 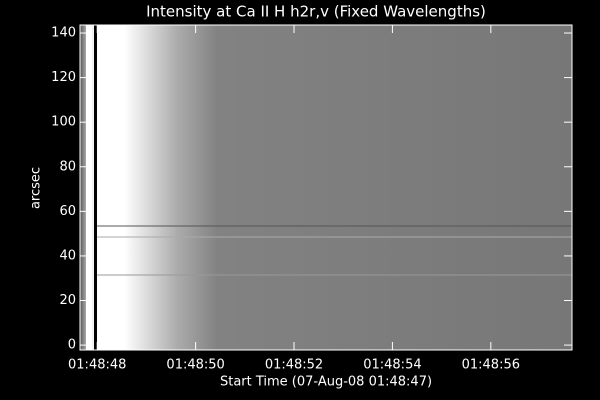 What do you see at coordinates (67, 211) in the screenshot?
I see `y-tick-label: 60` at bounding box center [67, 211].